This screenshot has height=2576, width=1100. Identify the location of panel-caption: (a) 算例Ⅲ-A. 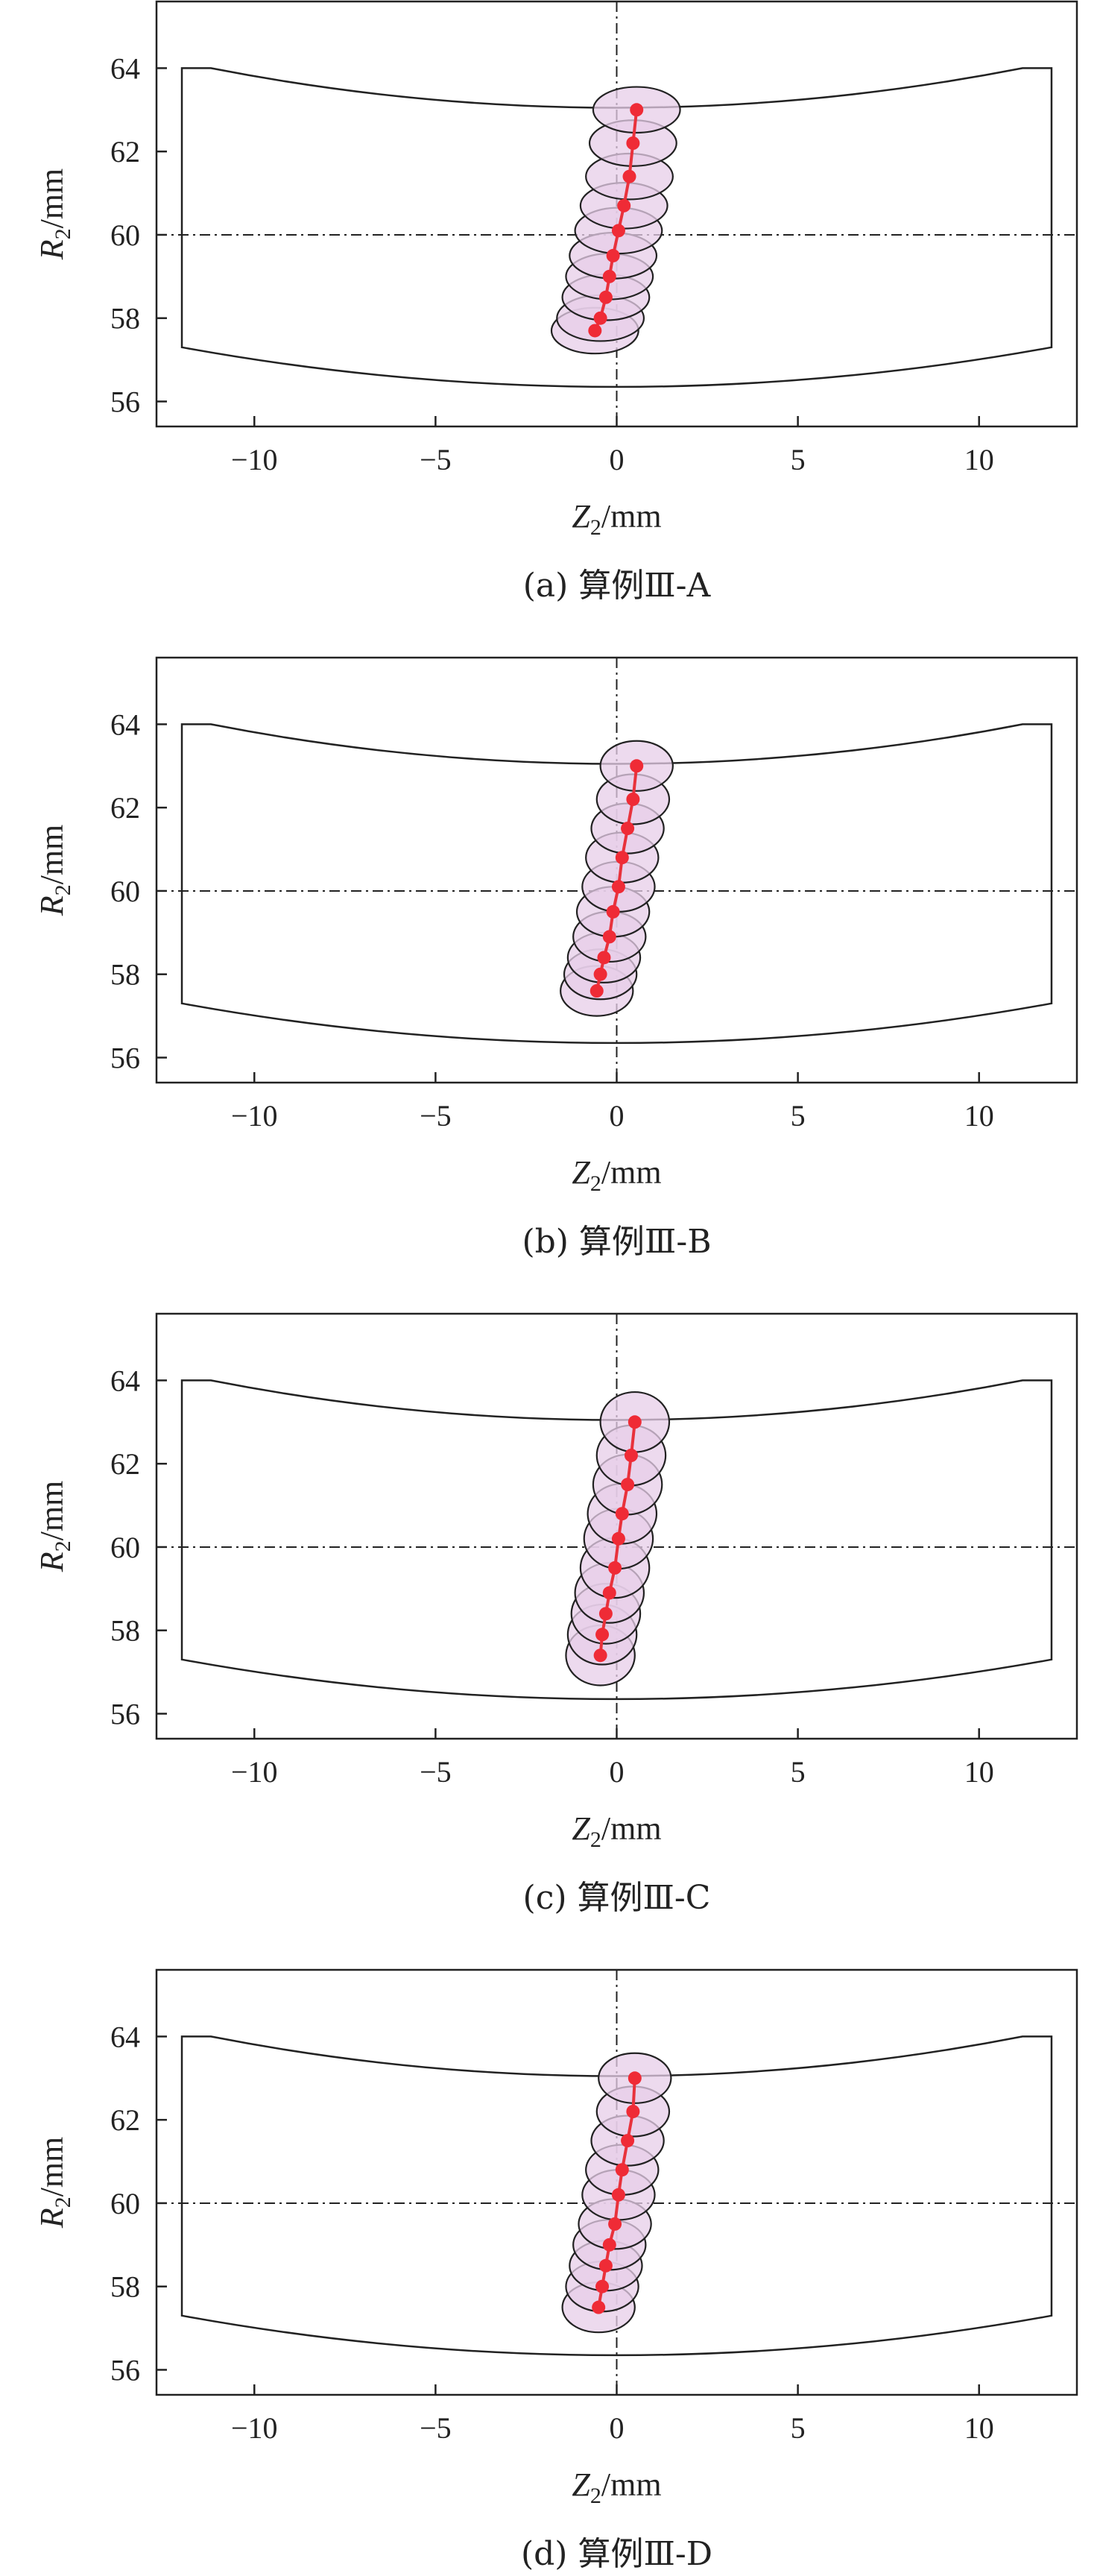
(617, 586).